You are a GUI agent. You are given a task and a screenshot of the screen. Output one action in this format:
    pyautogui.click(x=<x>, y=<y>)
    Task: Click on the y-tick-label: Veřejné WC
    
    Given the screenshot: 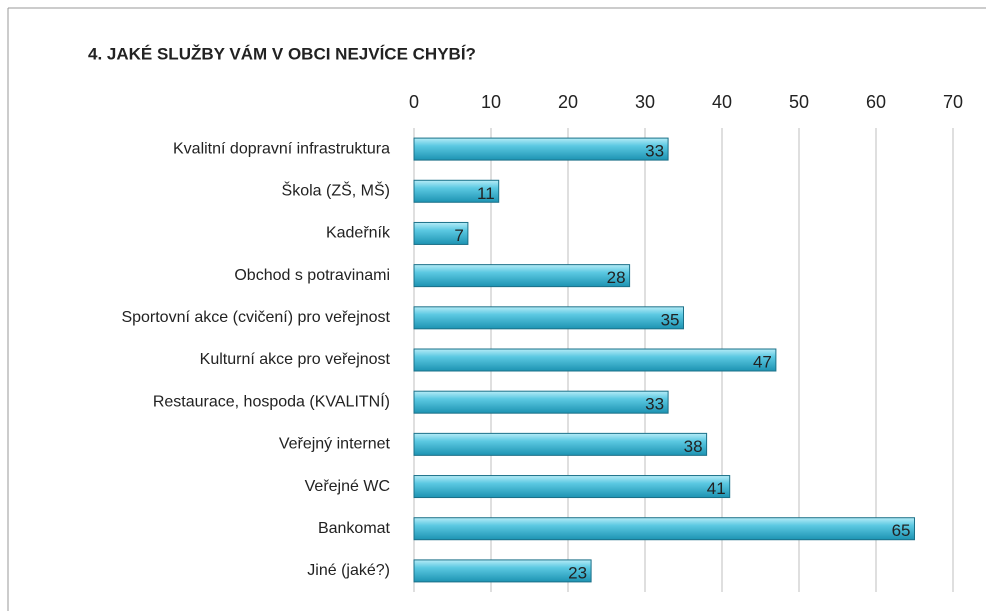 What is the action you would take?
    pyautogui.click(x=347, y=486)
    